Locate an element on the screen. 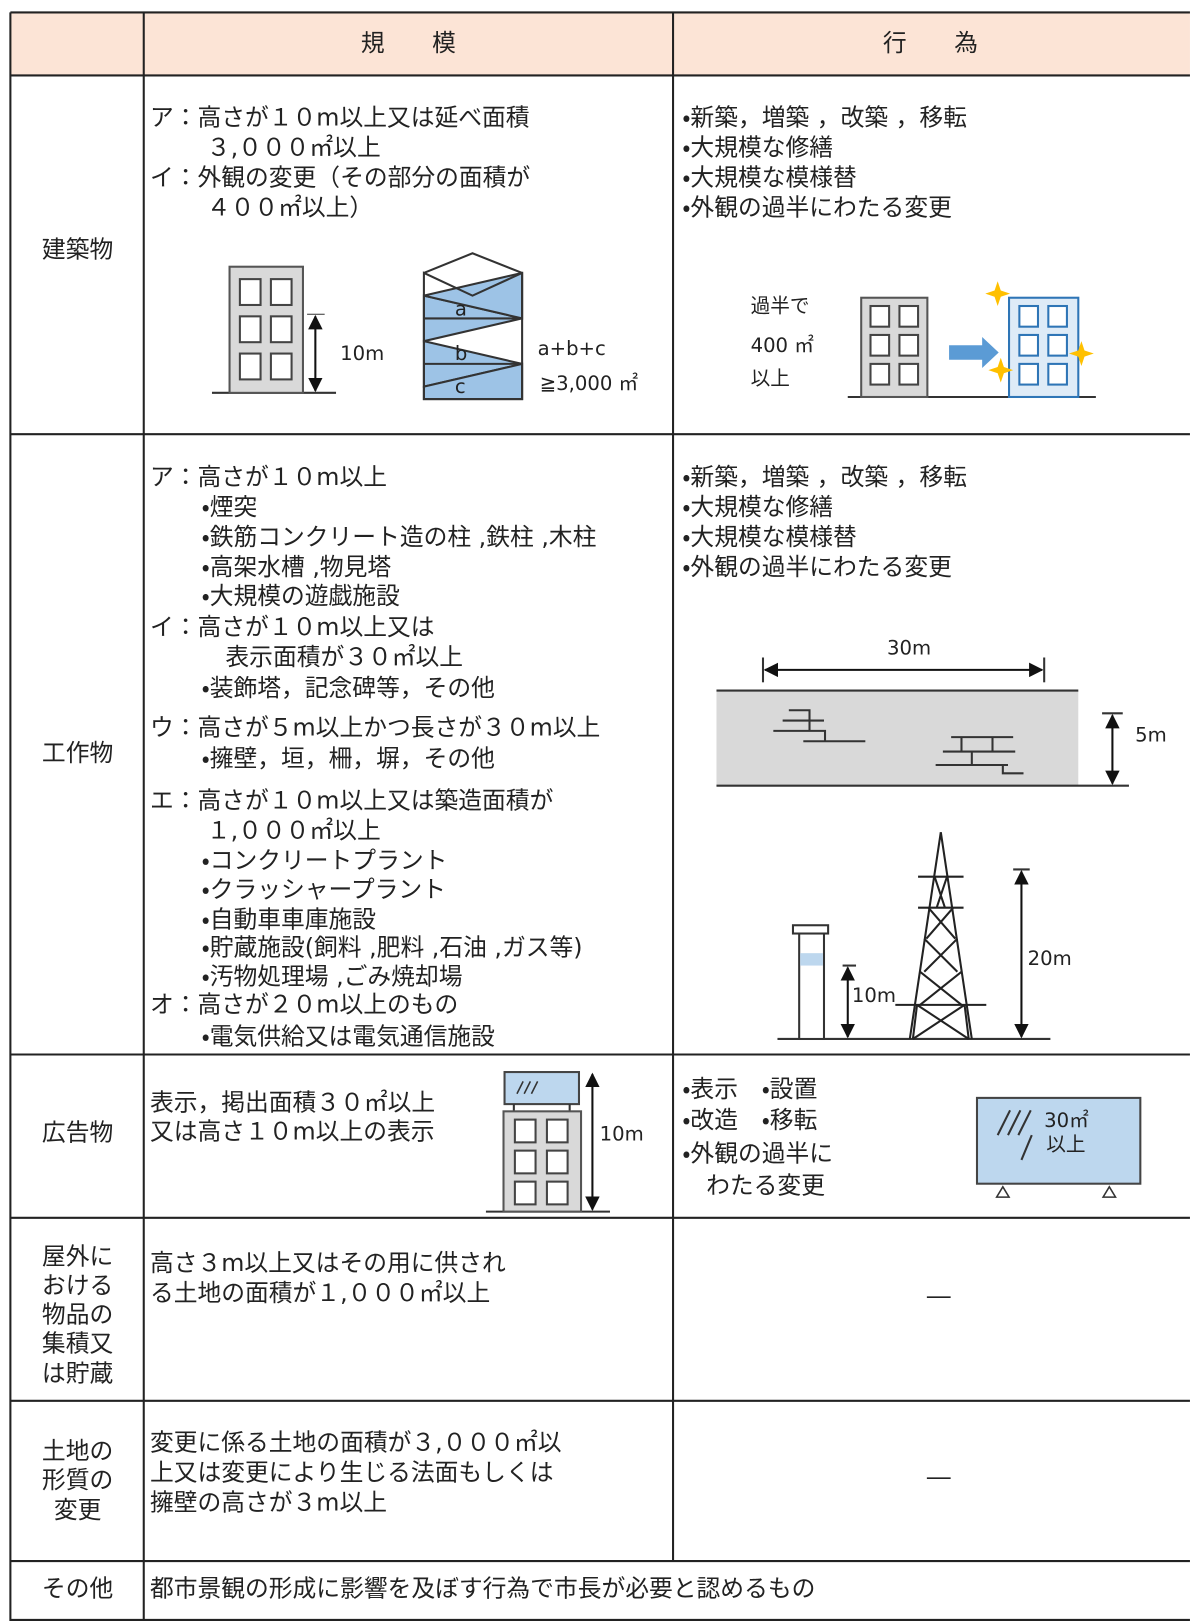 This screenshot has height=1621, width=1190. row-label: は貯蔵 is located at coordinates (77, 1373).